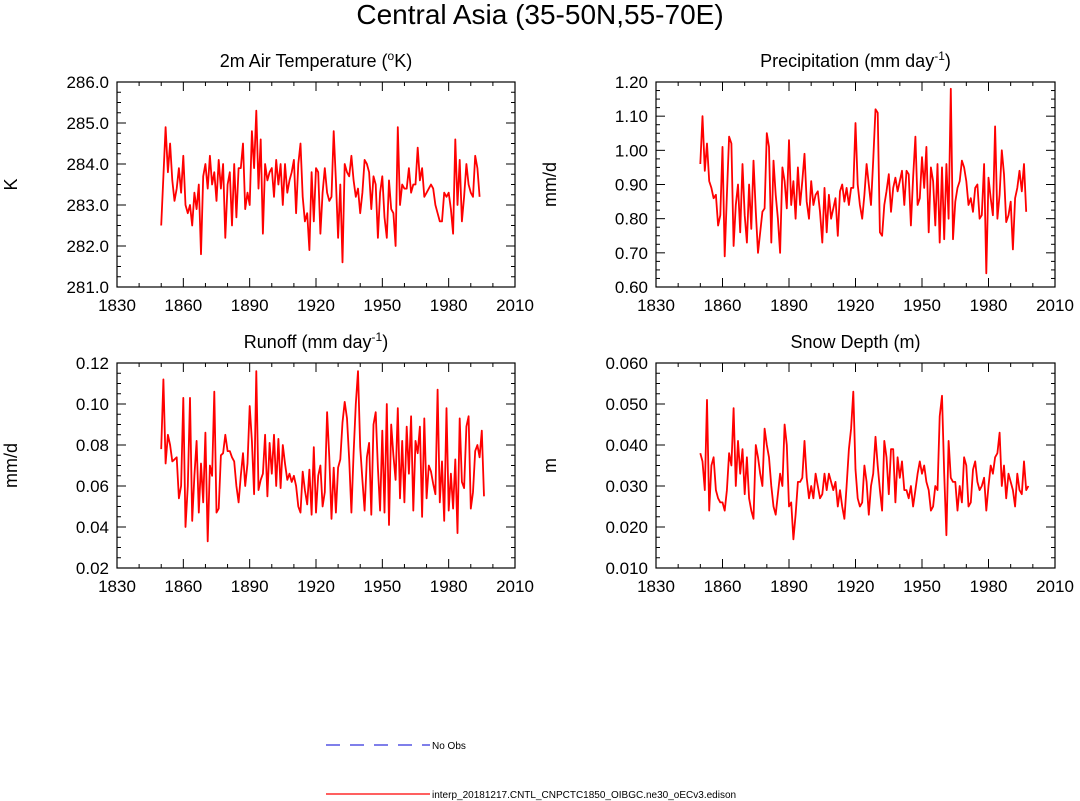 Image resolution: width=1080 pixels, height=801 pixels. I want to click on panel-title-main: Precipitation, so click(809, 61).